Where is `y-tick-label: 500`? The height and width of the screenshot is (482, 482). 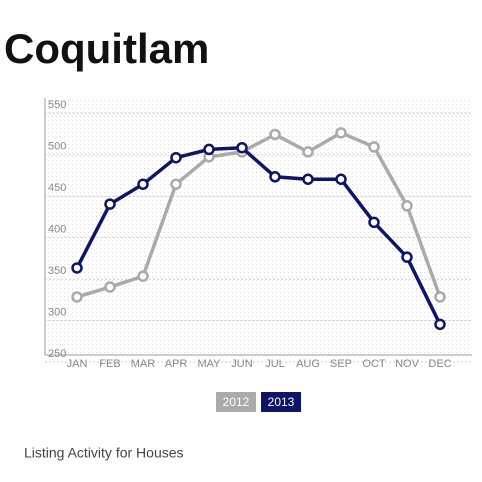 y-tick-label: 500 is located at coordinates (57, 147).